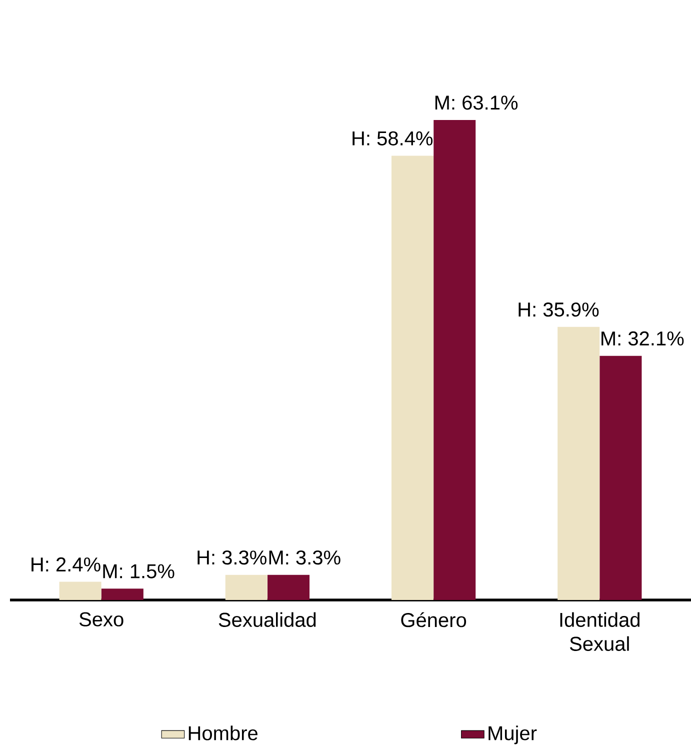 The width and height of the screenshot is (691, 750). I want to click on x-tick-label: Identidad Sexual, so click(600, 631).